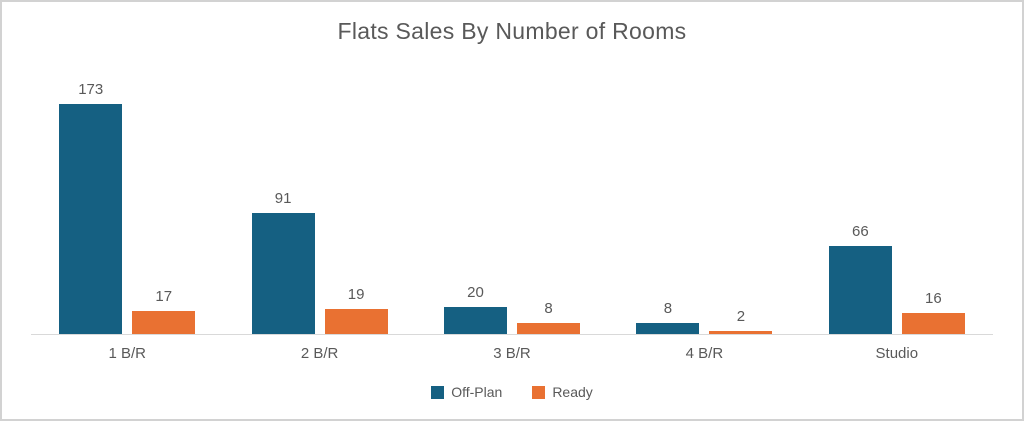 The width and height of the screenshot is (1024, 421). I want to click on legend-swatch-ready, so click(539, 392).